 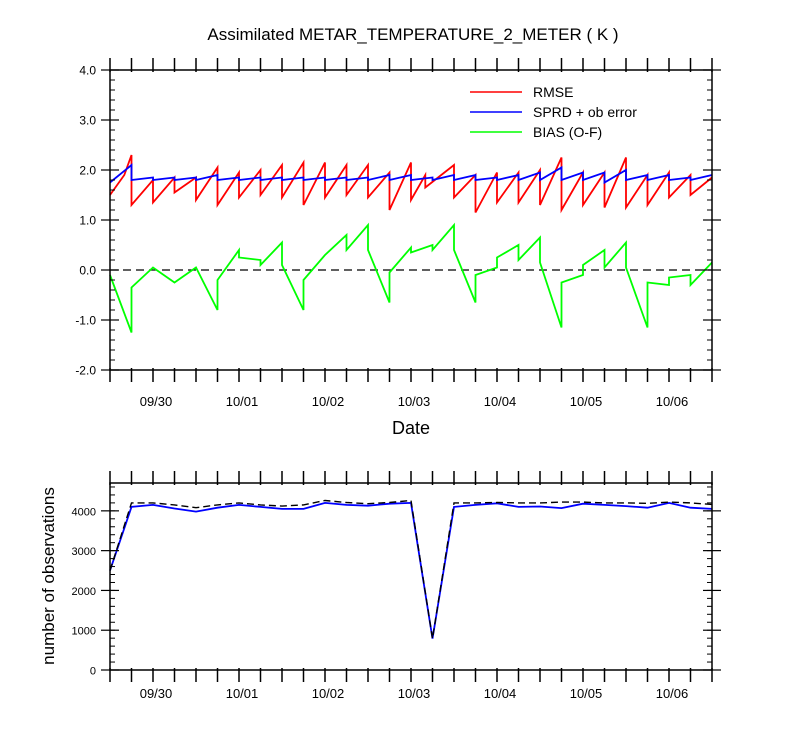 I want to click on legend-label-bias: BIAS (O-F), so click(x=567, y=132).